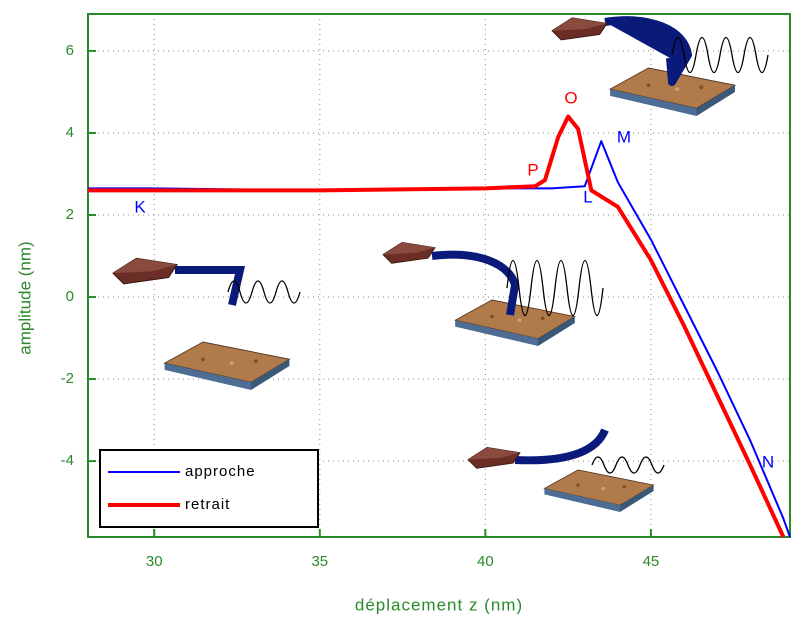 Image resolution: width=792 pixels, height=619 pixels. What do you see at coordinates (24, 297) in the screenshot?
I see `y-axis-label: amplitude (nm)` at bounding box center [24, 297].